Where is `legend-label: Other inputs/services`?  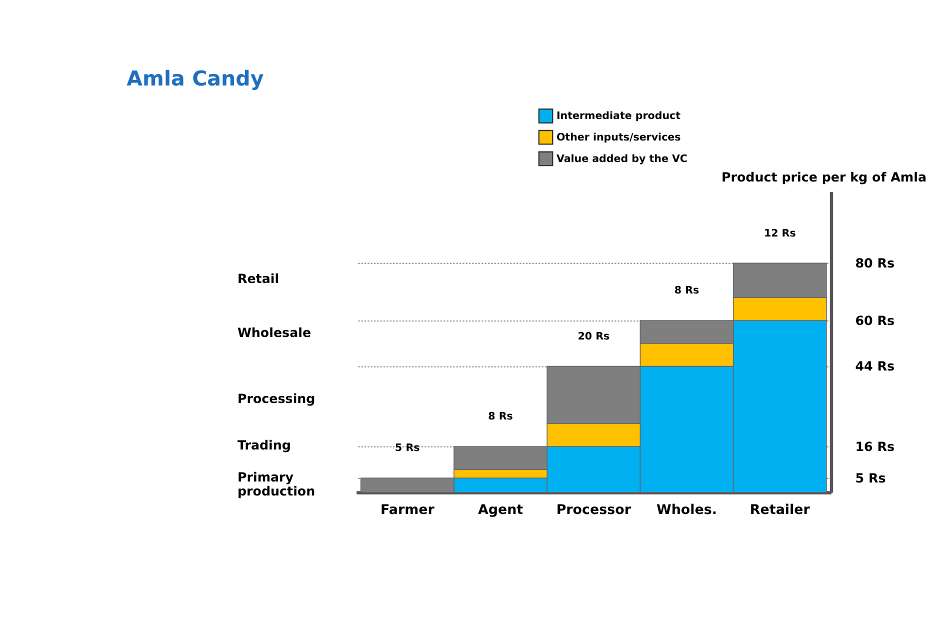 legend-label: Other inputs/services is located at coordinates (618, 138).